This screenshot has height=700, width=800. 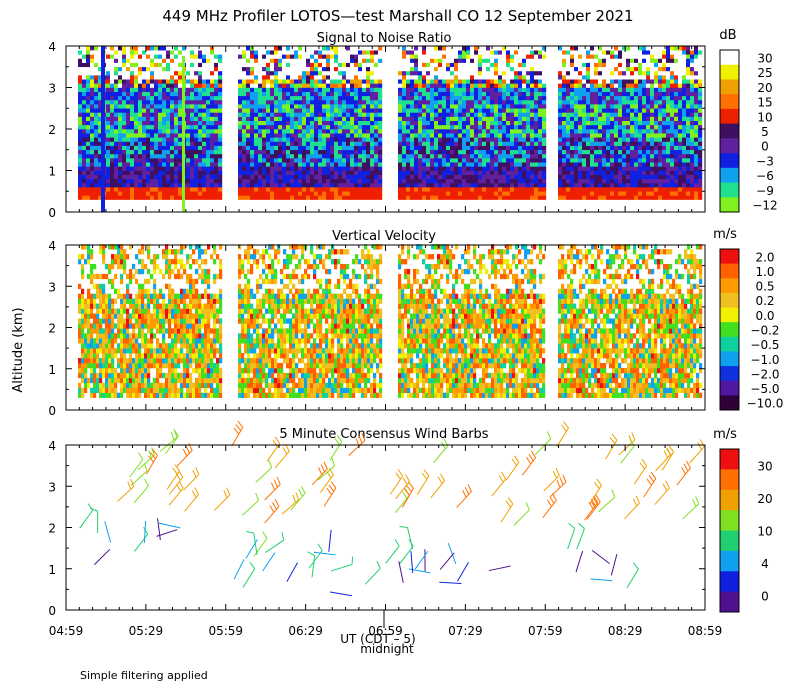 I want to click on snr-colorbar-label: 30, so click(x=764, y=58).